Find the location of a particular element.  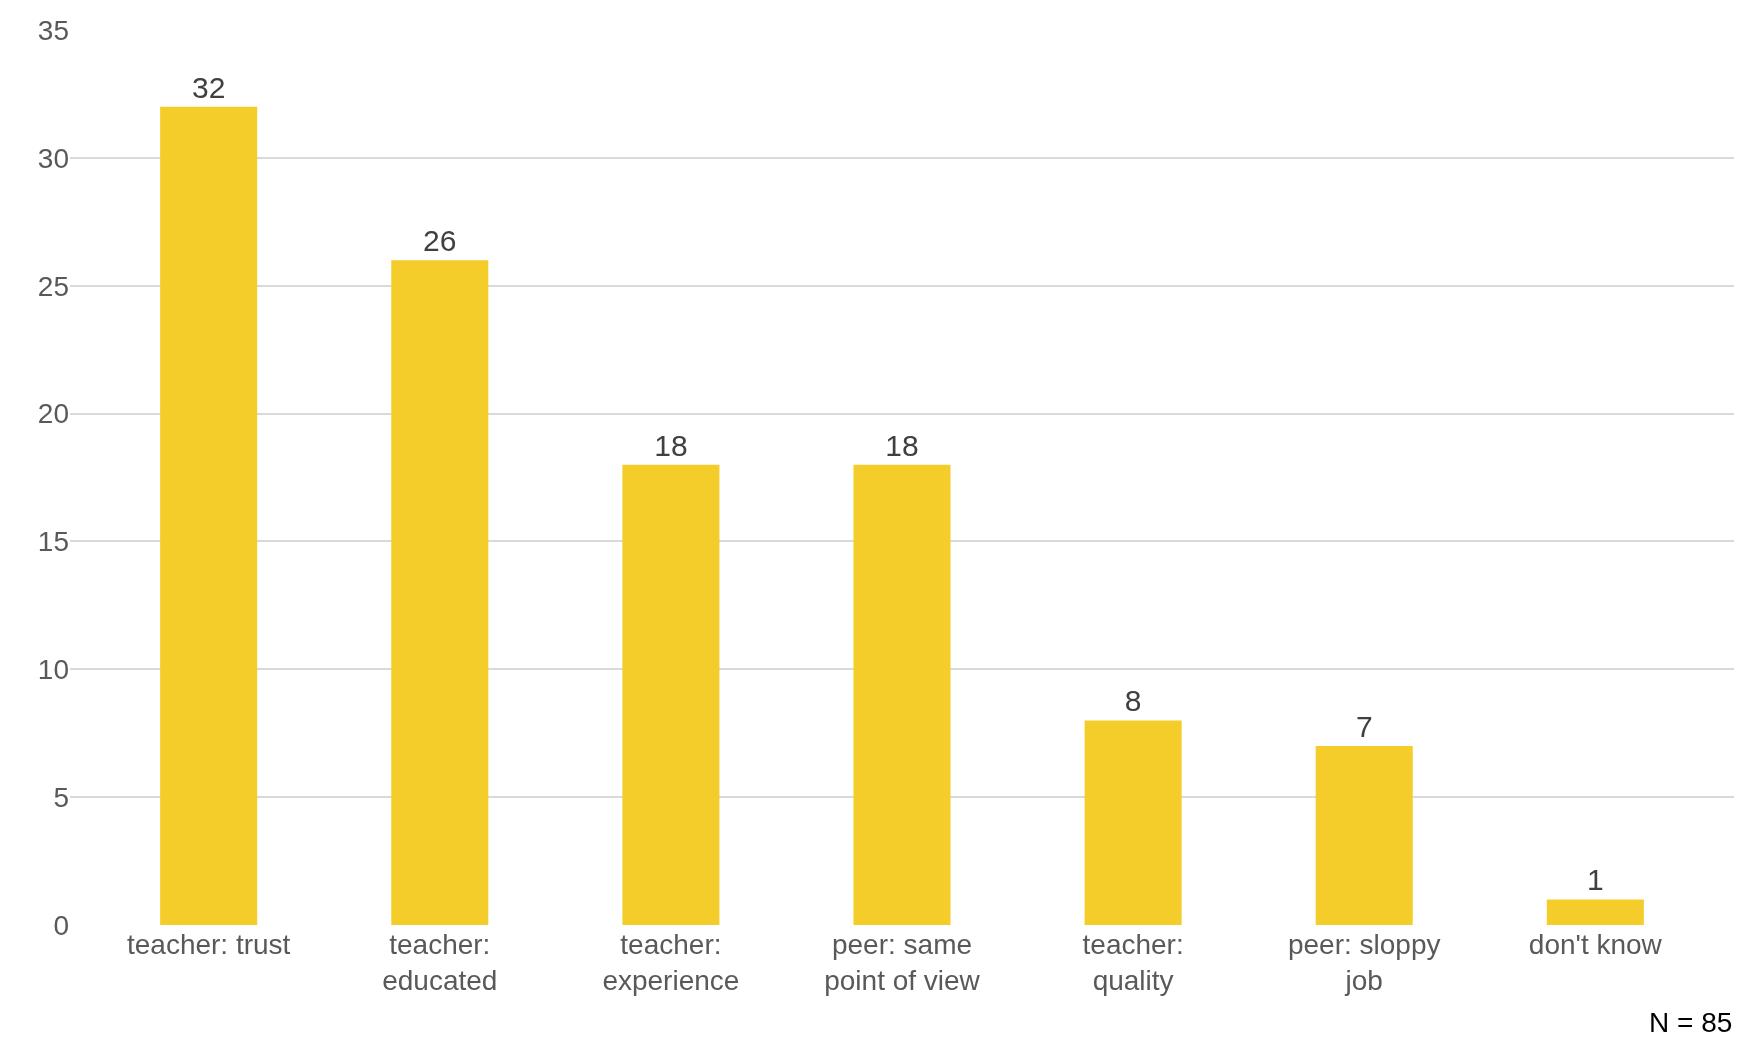

x-tick-label: teacher: quality is located at coordinates (1133, 963).